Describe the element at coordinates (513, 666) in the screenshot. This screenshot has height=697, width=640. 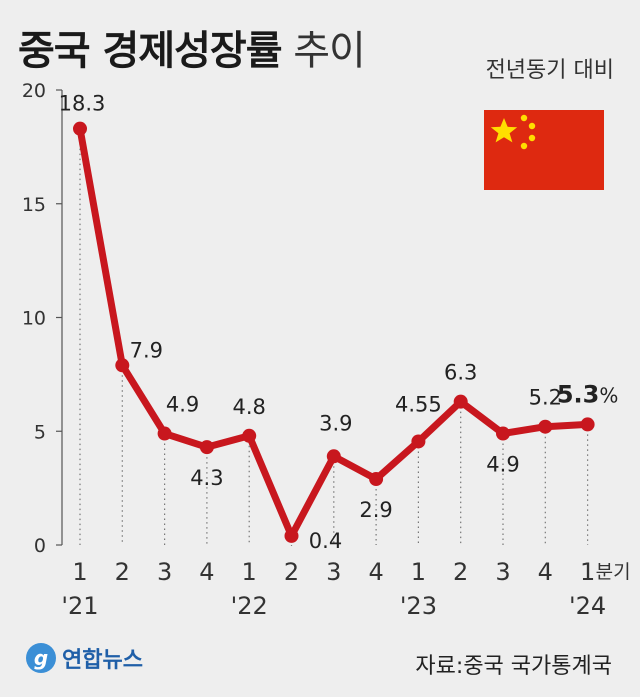
I see `source-note: 자료:중국 국가통계국` at that location.